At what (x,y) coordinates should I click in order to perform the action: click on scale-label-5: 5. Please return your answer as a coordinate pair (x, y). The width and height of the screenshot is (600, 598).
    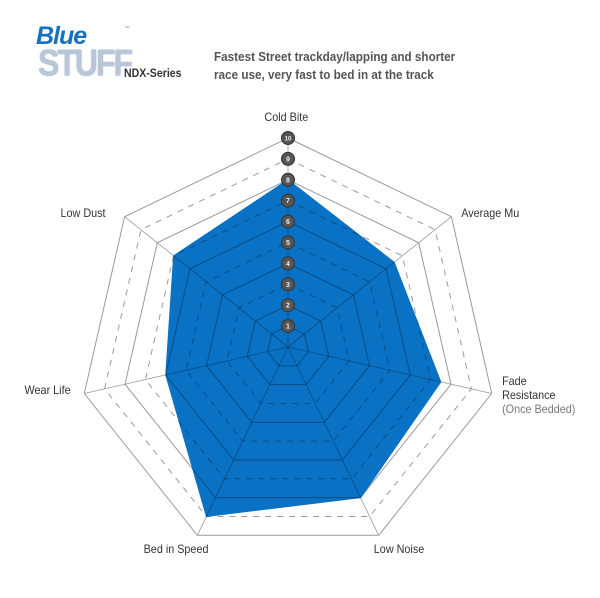
    Looking at the image, I should click on (288, 243).